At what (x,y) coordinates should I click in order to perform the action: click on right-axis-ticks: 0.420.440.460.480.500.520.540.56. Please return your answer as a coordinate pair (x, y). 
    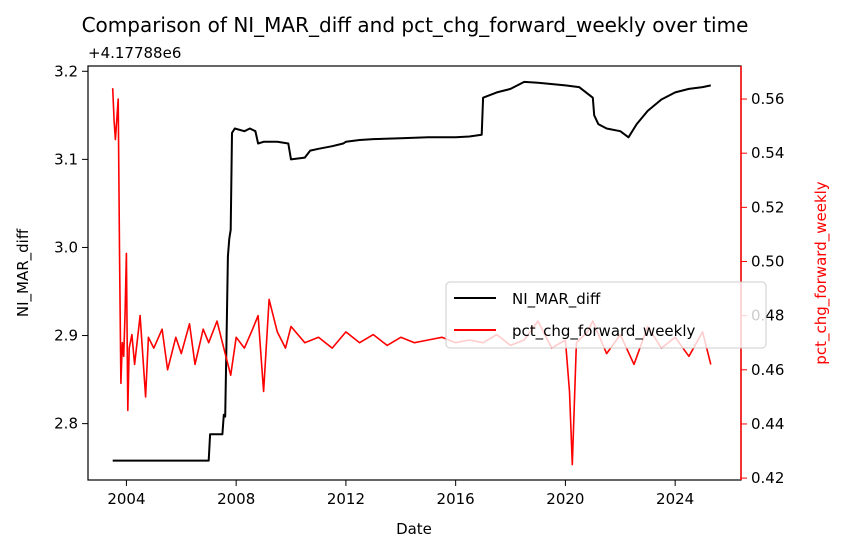
    Looking at the image, I should click on (762, 288).